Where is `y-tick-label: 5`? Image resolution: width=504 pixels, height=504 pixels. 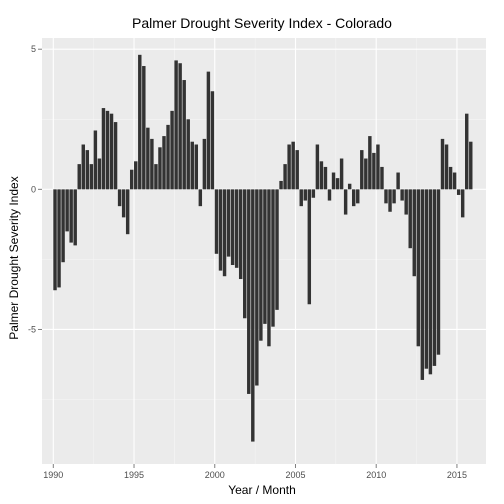
y-tick-label: 5 is located at coordinates (33, 49).